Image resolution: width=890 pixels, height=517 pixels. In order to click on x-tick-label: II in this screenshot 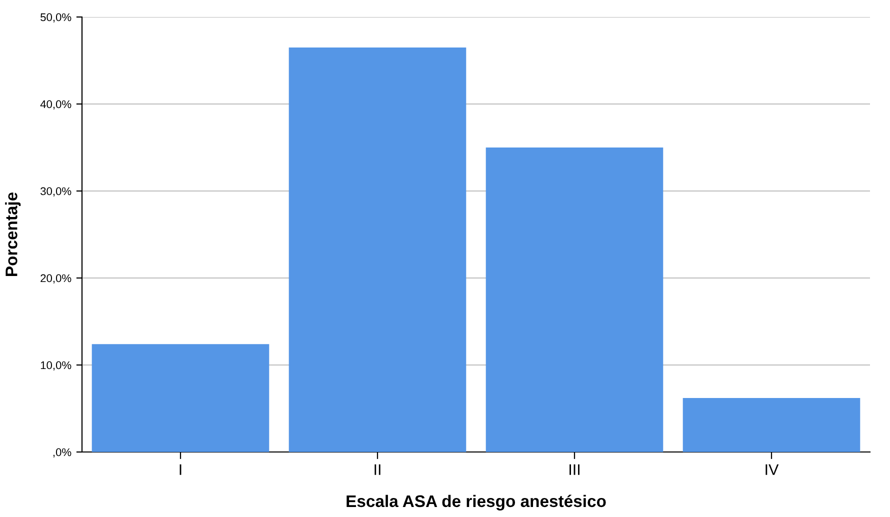, I will do `click(377, 469)`.